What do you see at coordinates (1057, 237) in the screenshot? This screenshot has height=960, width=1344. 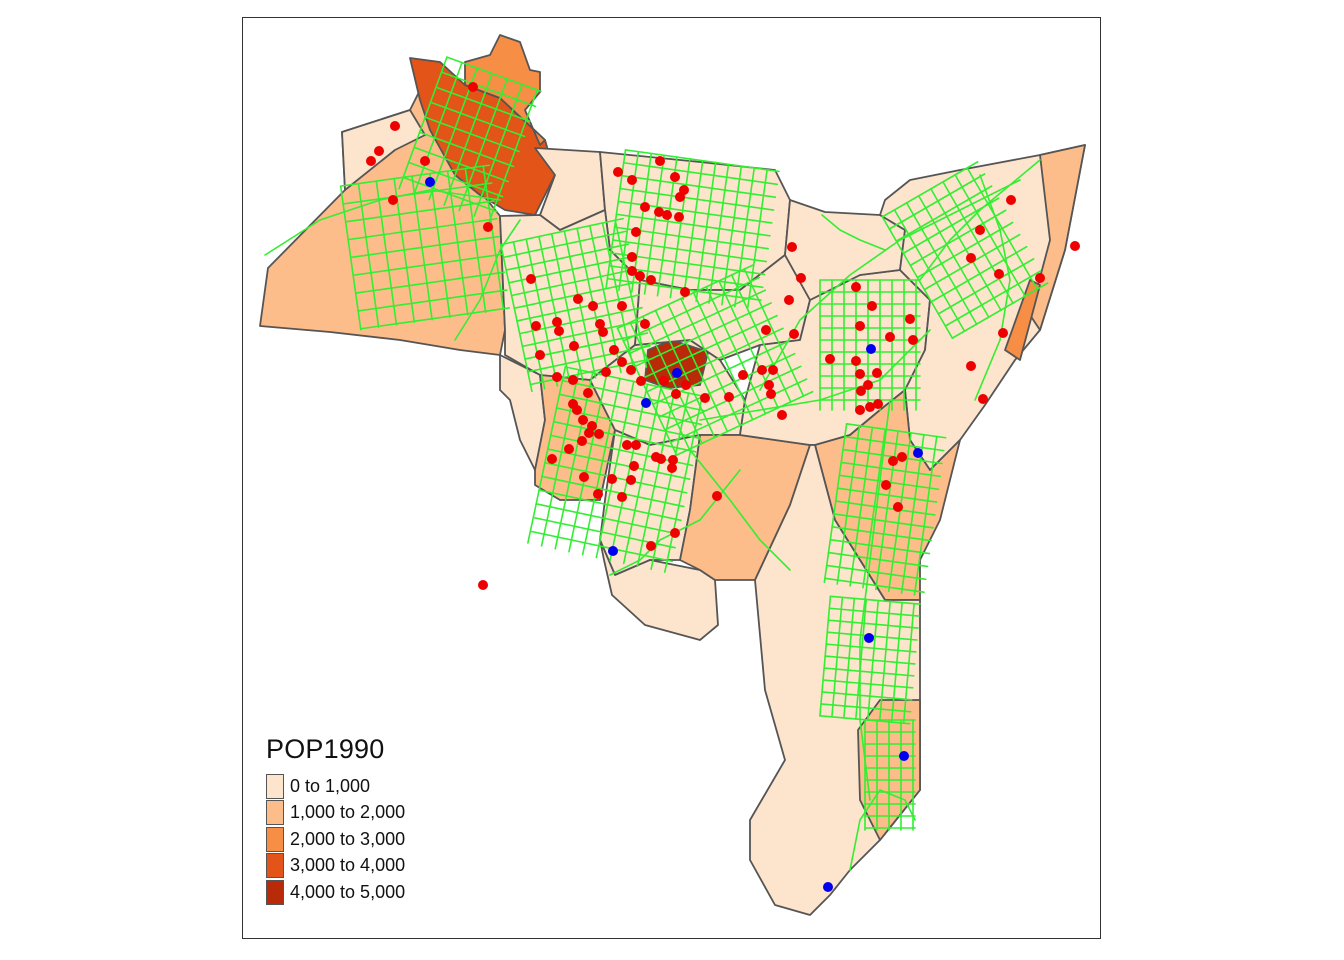 I see `tract-east-strip` at bounding box center [1057, 237].